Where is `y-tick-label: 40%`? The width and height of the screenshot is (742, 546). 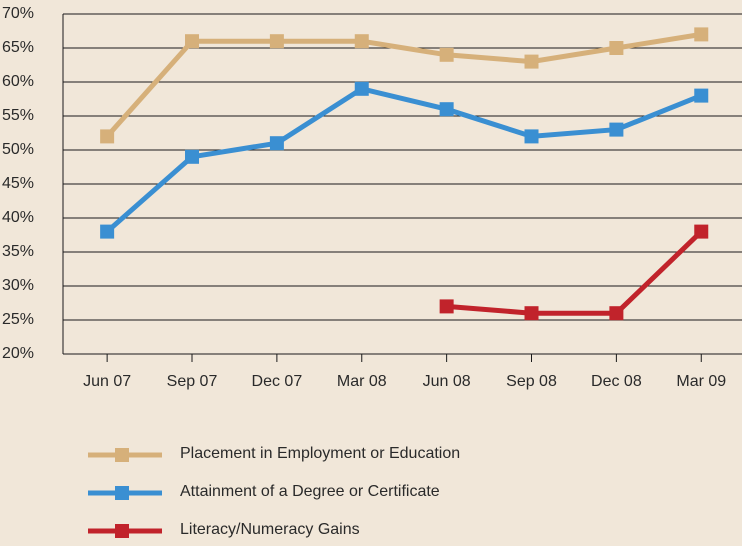 y-tick-label: 40% is located at coordinates (18, 217).